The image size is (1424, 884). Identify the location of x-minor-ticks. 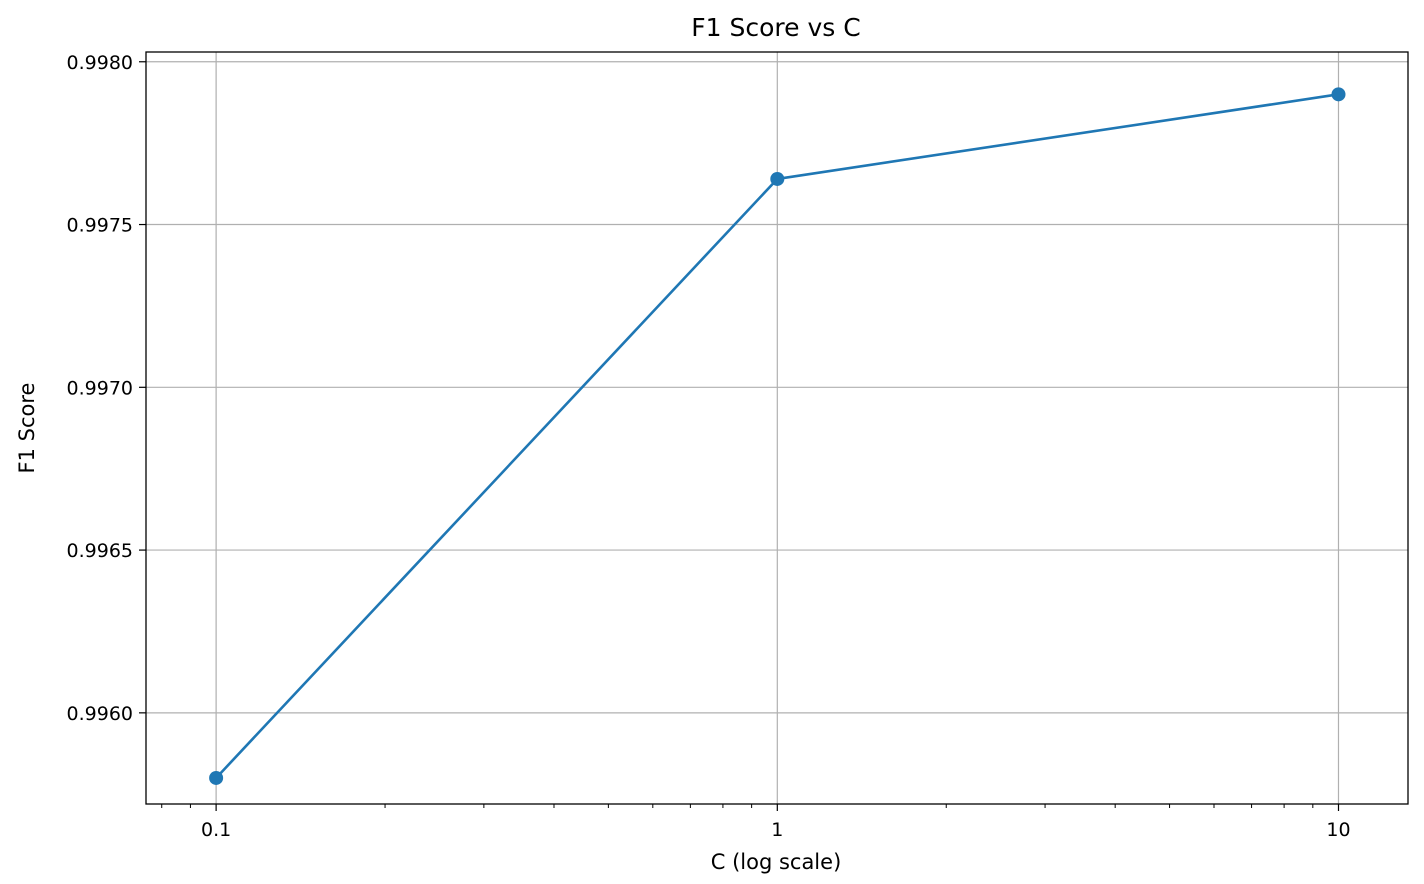
(737, 806).